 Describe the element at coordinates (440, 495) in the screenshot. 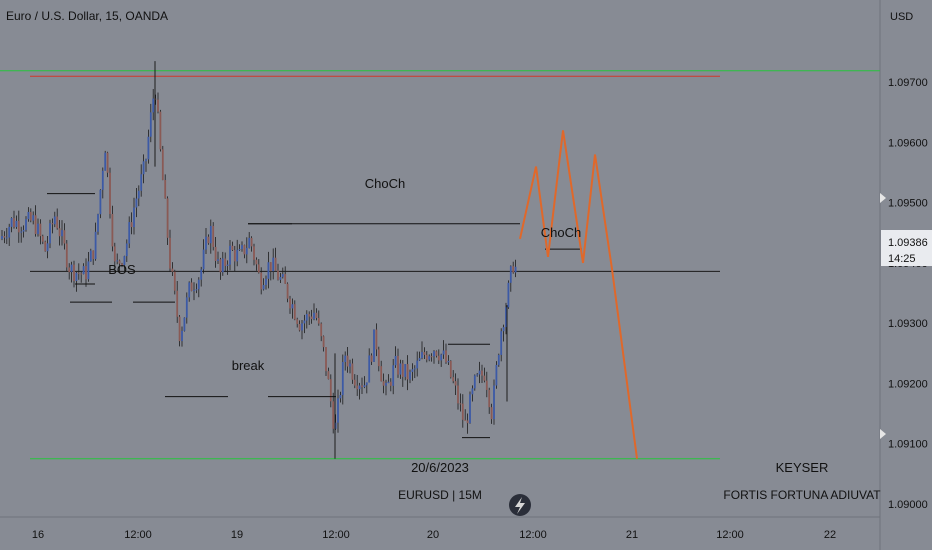

I see `watermark-pair: EURUSD | 15M` at that location.